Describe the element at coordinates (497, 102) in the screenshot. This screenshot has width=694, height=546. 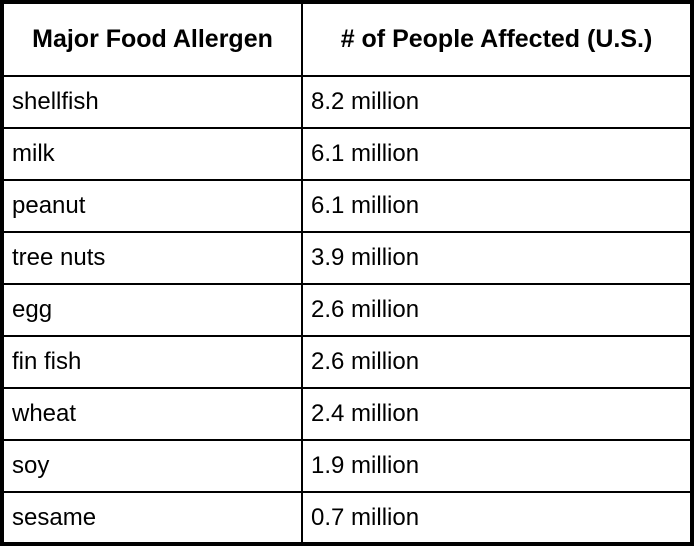
I see `affected-cell: 8.2 million` at that location.